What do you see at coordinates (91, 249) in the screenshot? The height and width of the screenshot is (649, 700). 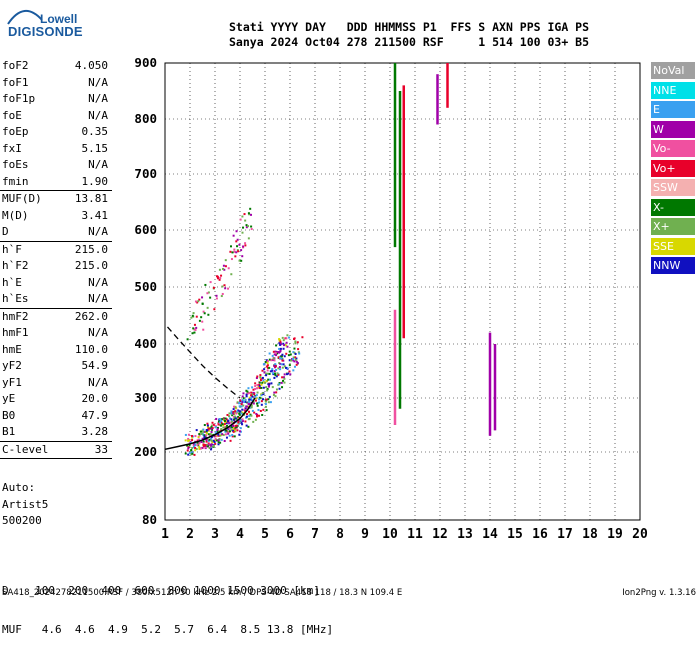 I see `param-value: 215.0` at bounding box center [91, 249].